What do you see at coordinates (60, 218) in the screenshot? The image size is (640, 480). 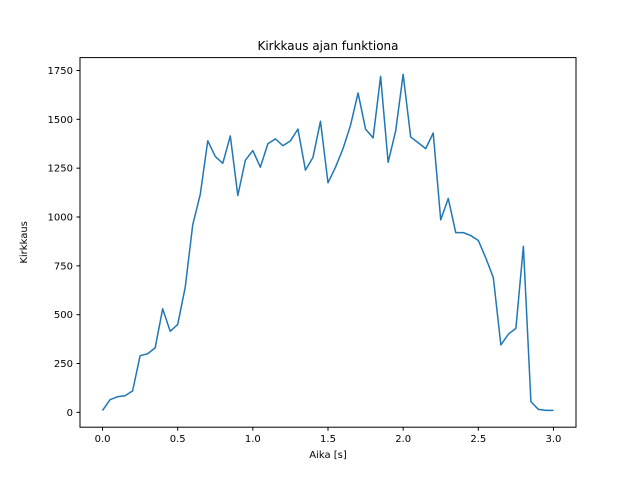 I see `y-tick-label: 1000` at bounding box center [60, 218].